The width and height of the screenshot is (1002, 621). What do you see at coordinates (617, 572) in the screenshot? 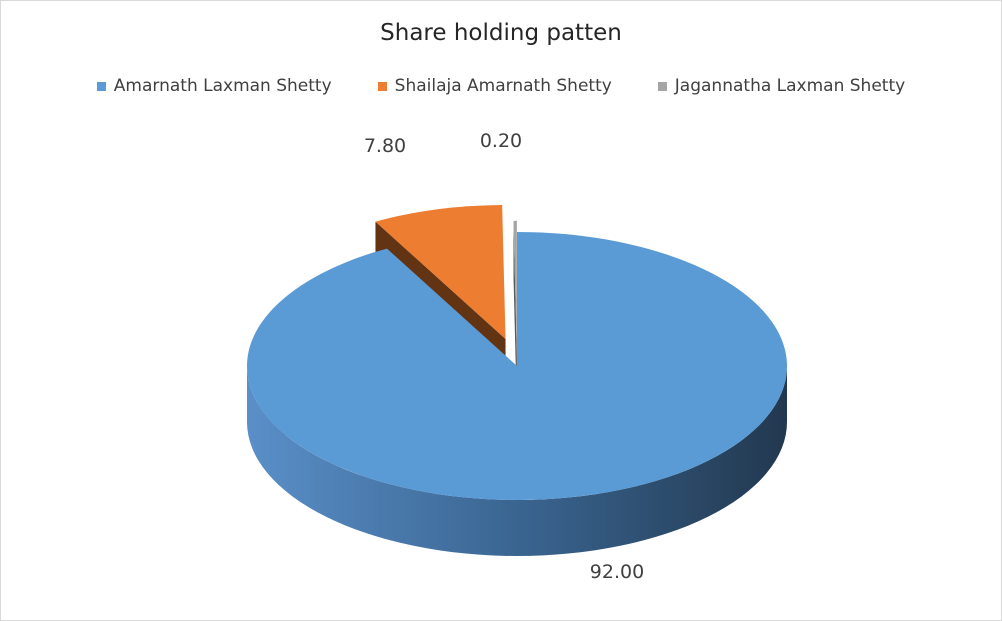
I see `data-label-amarnath: 92.00` at bounding box center [617, 572].